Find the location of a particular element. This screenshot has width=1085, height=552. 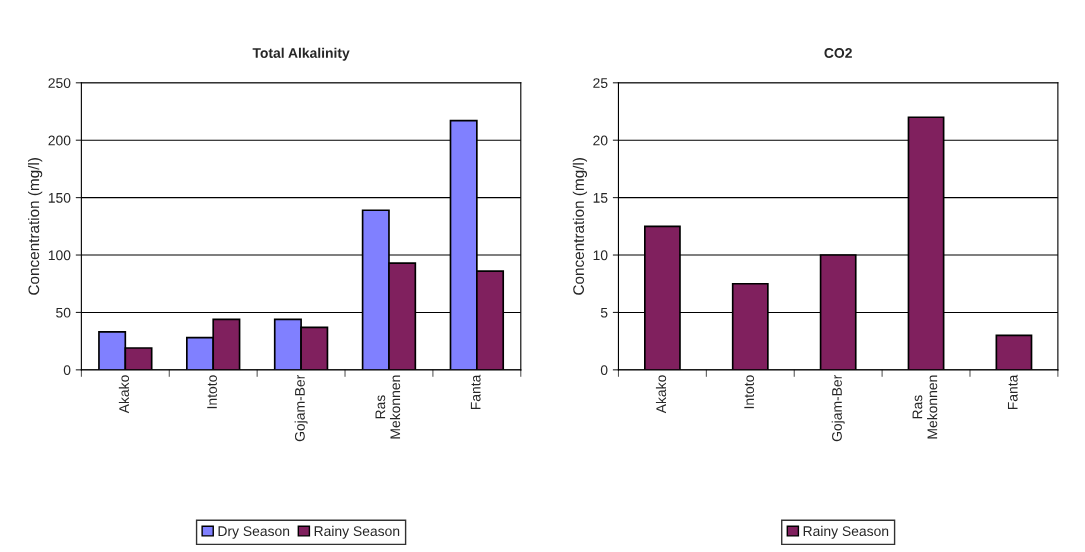

y-tick-label: 150 is located at coordinates (59, 197).